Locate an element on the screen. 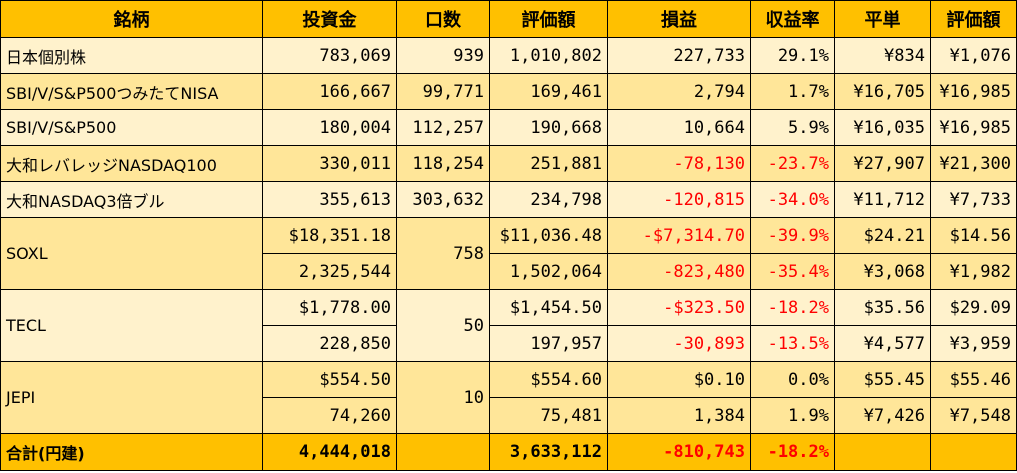 This screenshot has height=473, width=1017. invest-cell: $554.50 is located at coordinates (329, 379).